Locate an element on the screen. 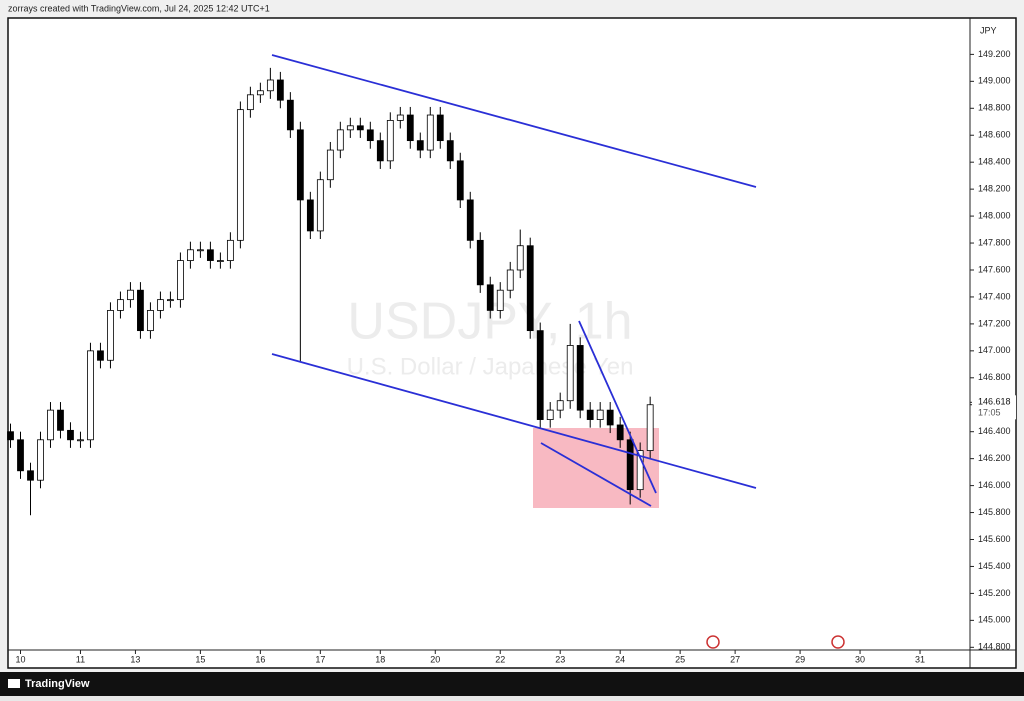 The image size is (1024, 701). x-tick-label: 30 is located at coordinates (860, 659).